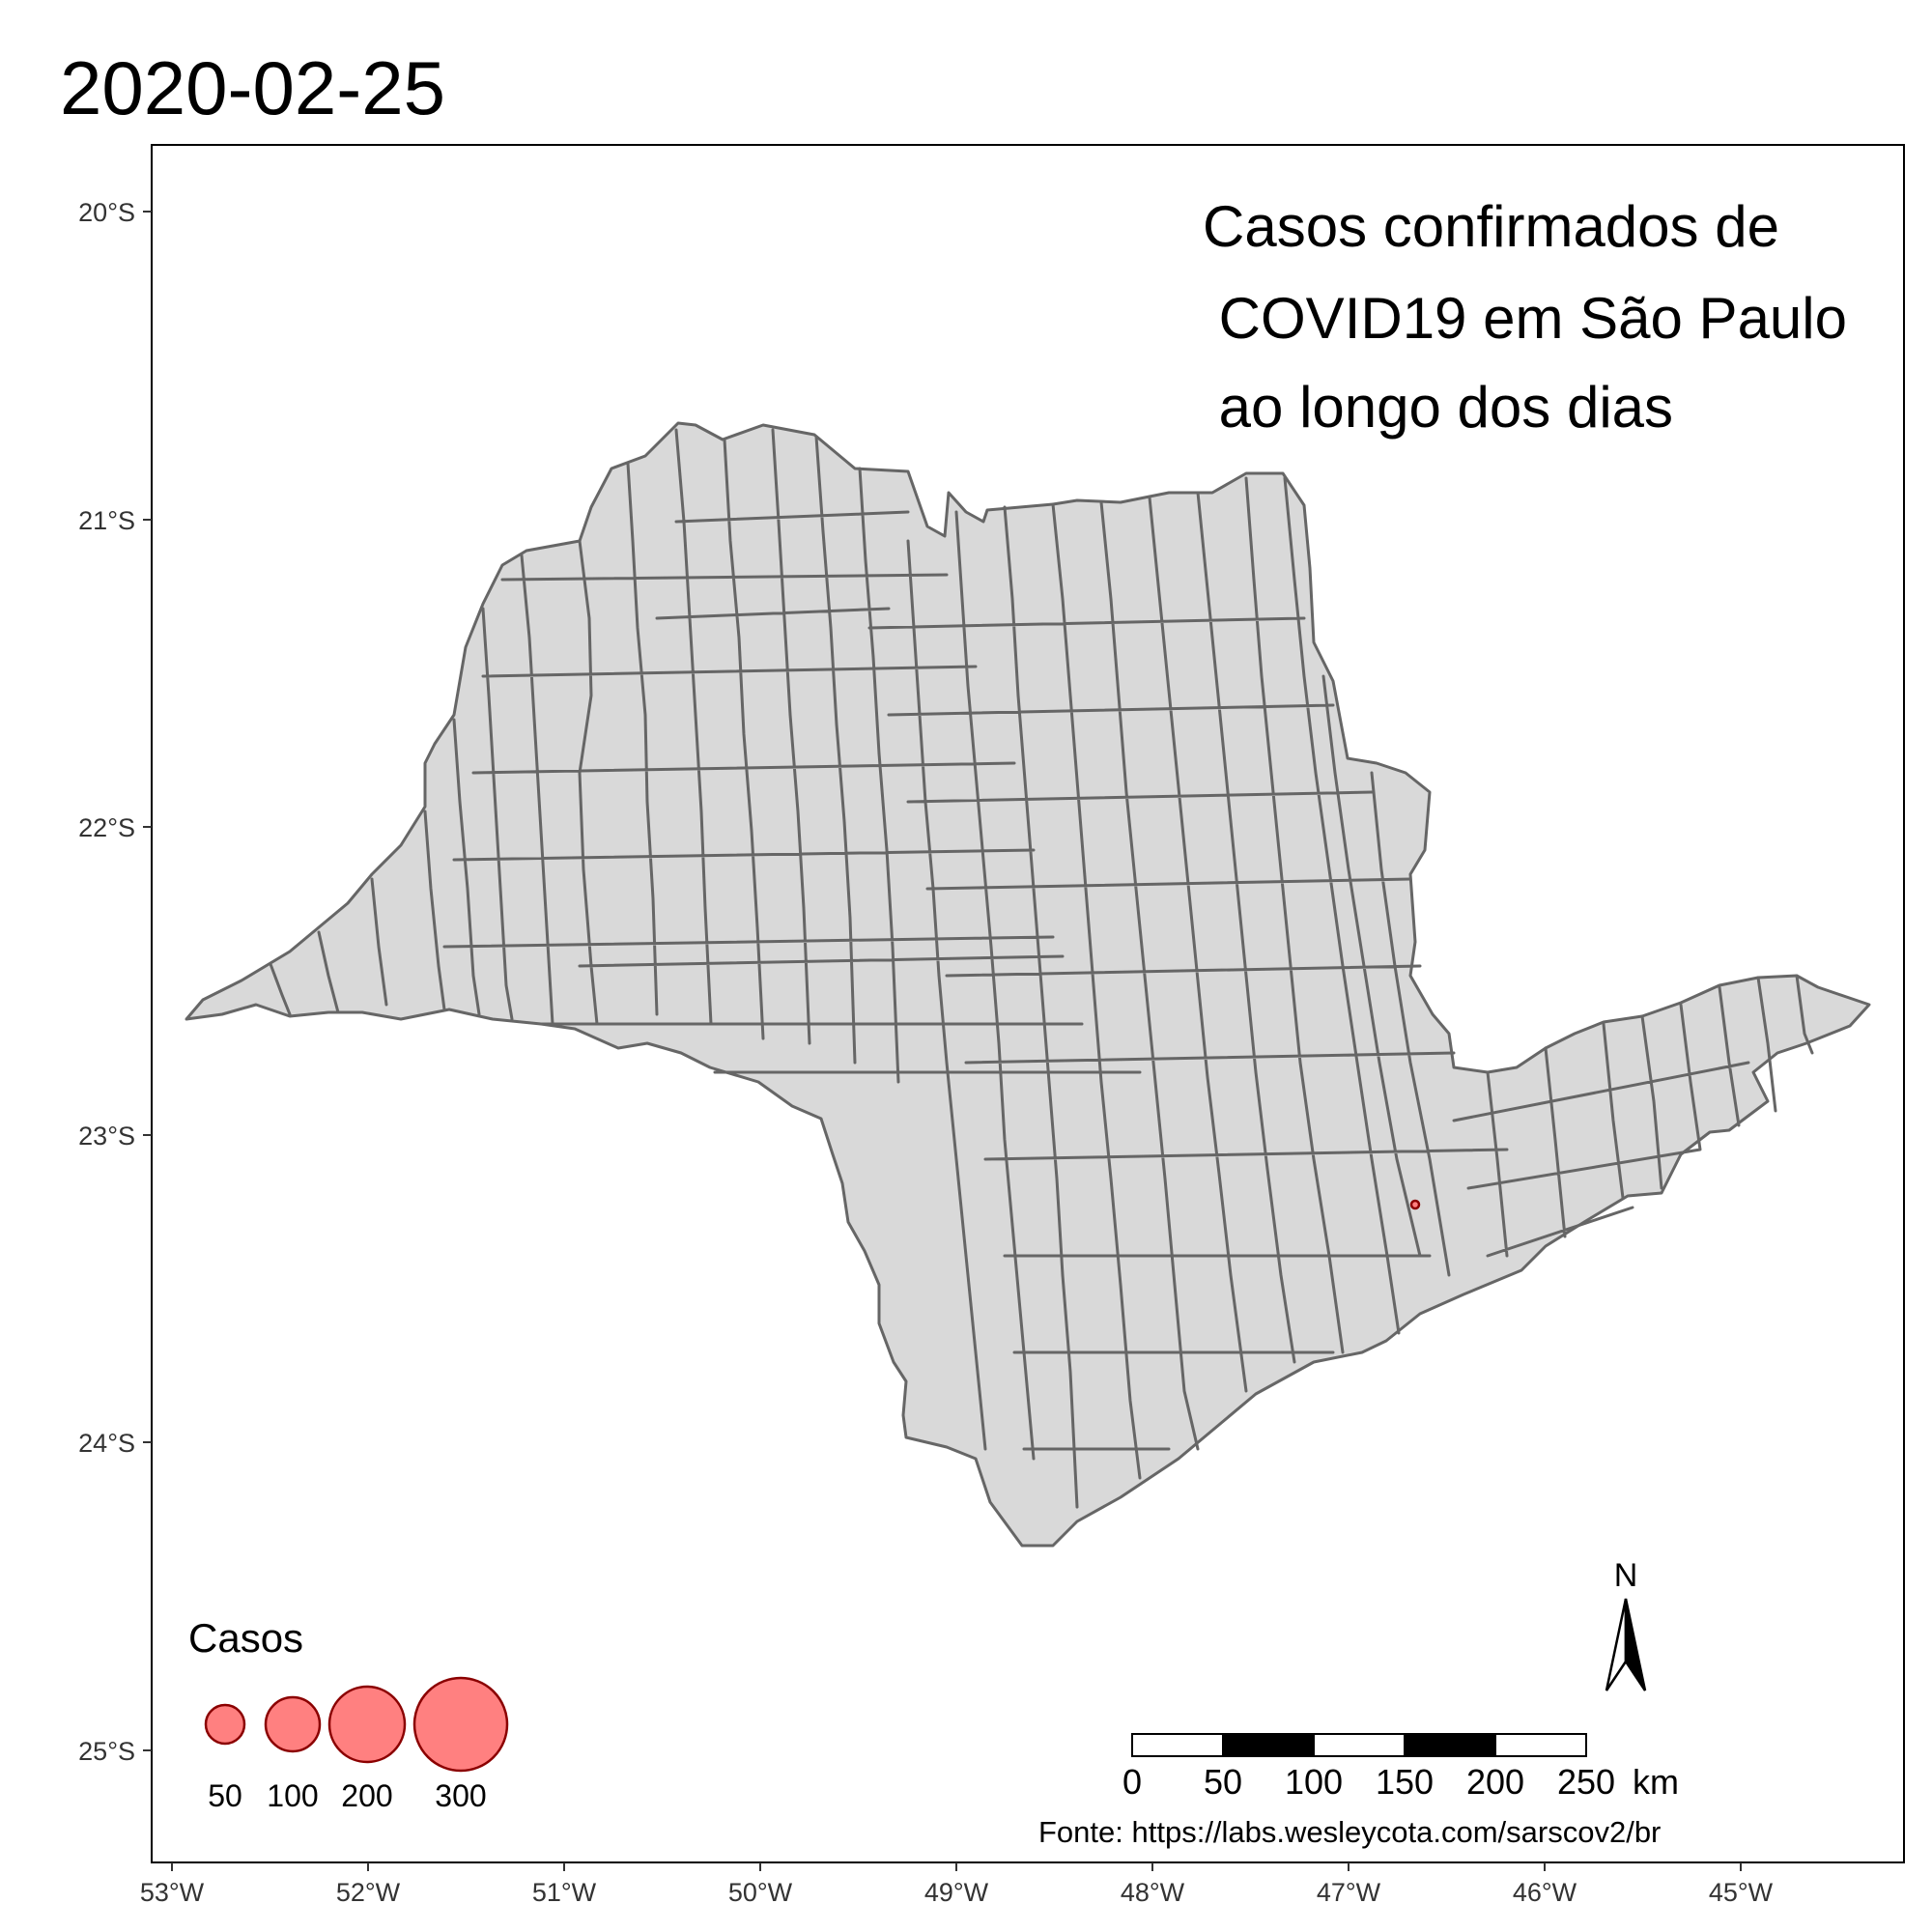 The height and width of the screenshot is (1932, 1932). Describe the element at coordinates (1132, 1782) in the screenshot. I see `scale-label: 0` at that location.